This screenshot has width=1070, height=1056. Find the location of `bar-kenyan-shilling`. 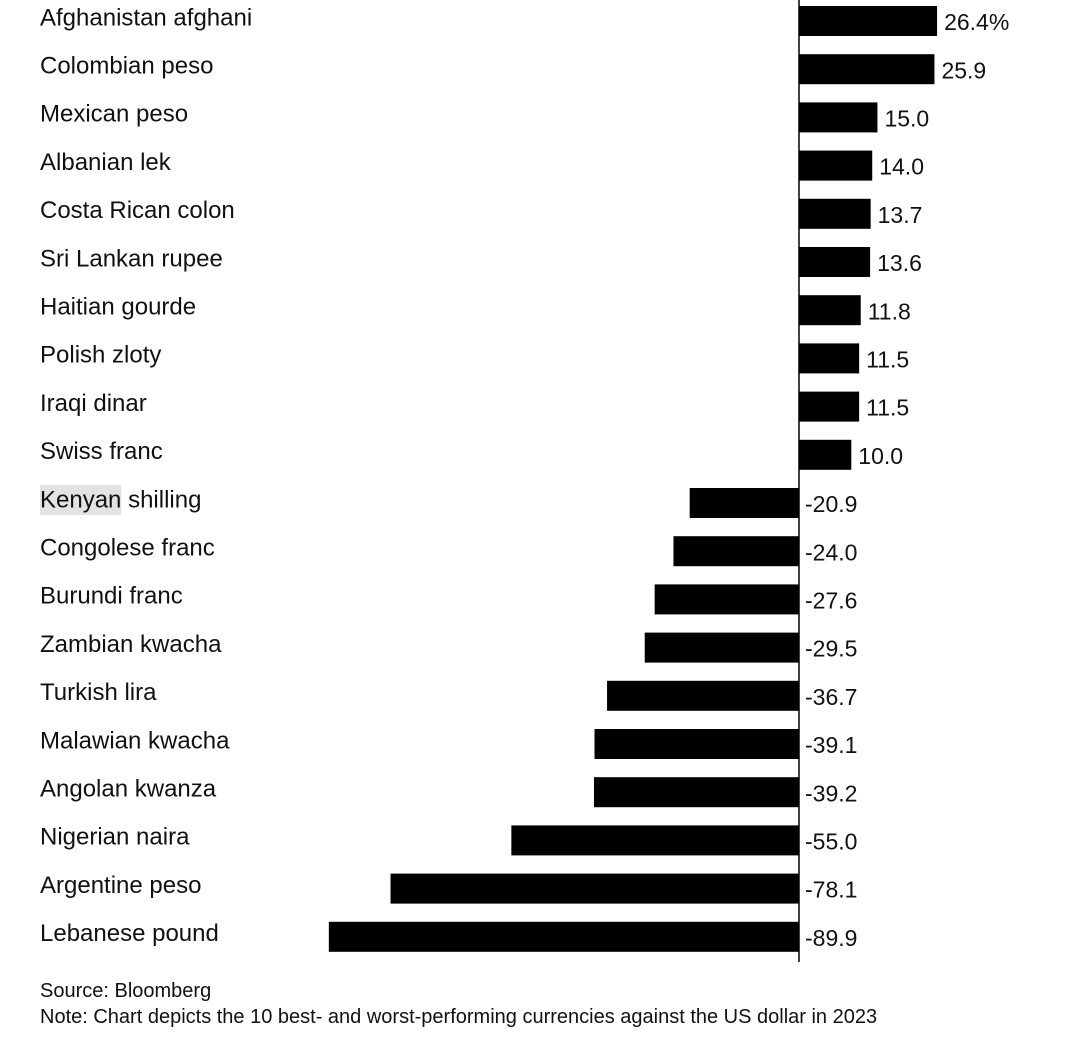

bar-kenyan-shilling is located at coordinates (744, 503).